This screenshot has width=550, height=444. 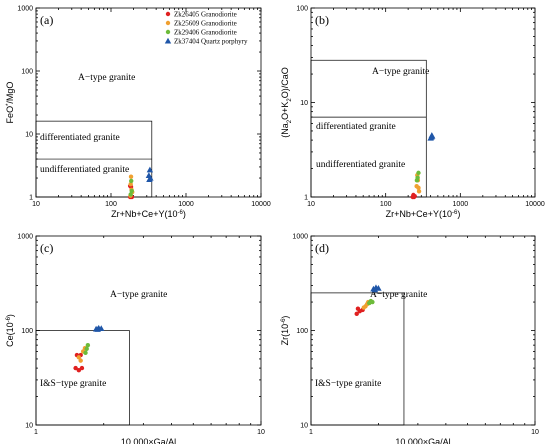 What do you see at coordinates (205, 33) in the screenshot?
I see `legend-label: Zk29406 Granodiorite` at bounding box center [205, 33].